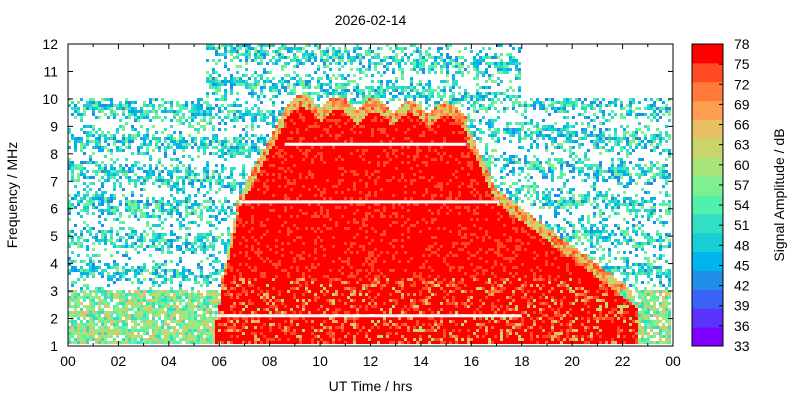  I want to click on x-tick-label: 18, so click(522, 361).